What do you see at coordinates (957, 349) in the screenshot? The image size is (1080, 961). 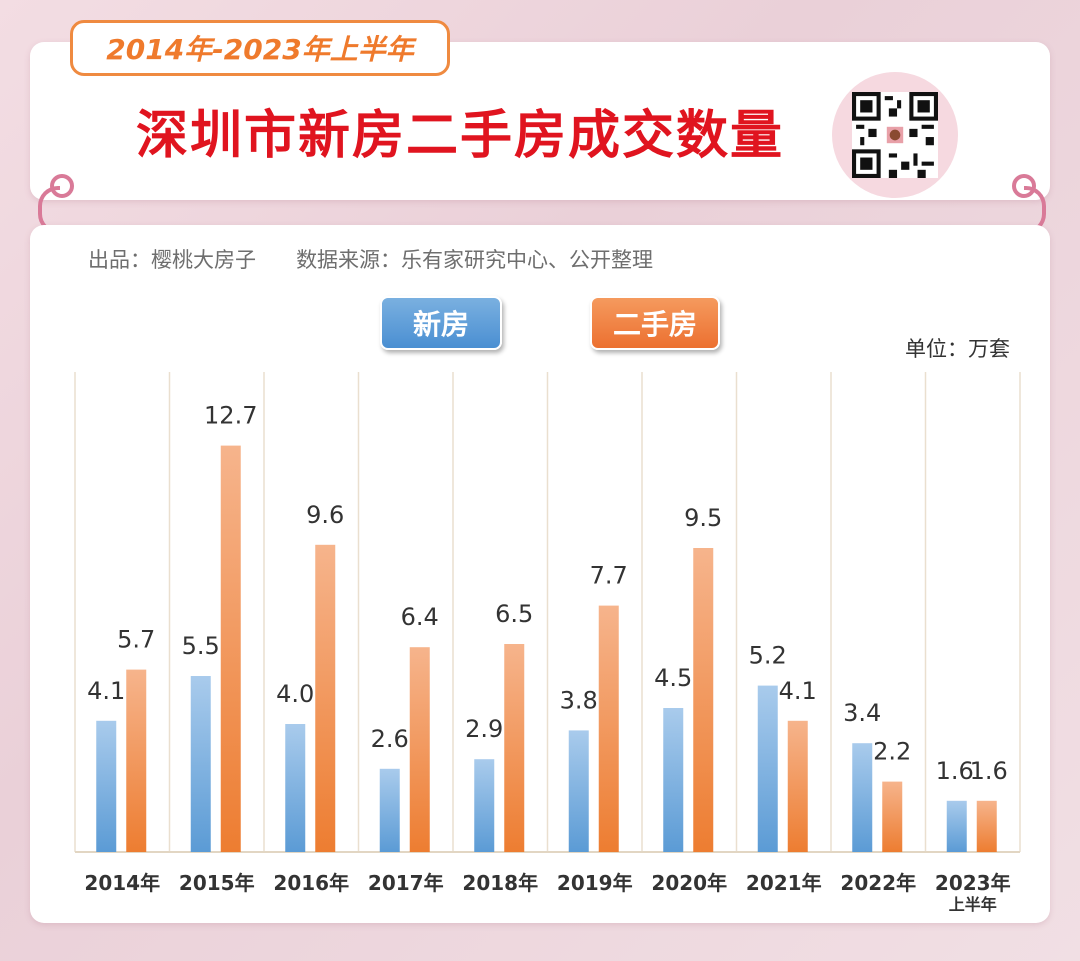 I see `unit-label: 单位：万套` at bounding box center [957, 349].